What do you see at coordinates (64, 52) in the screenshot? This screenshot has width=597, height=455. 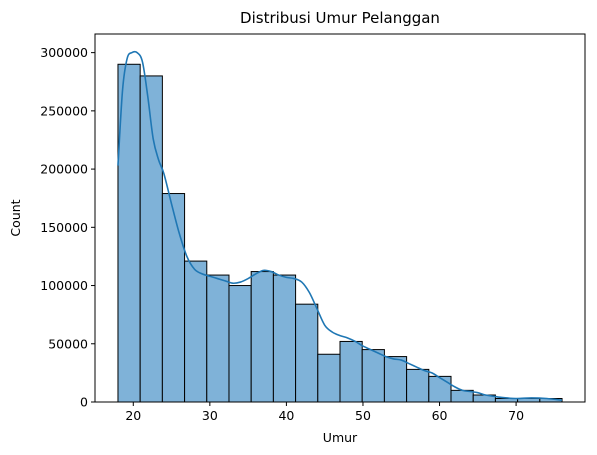 I see `y-tick-label: 300000` at bounding box center [64, 52].